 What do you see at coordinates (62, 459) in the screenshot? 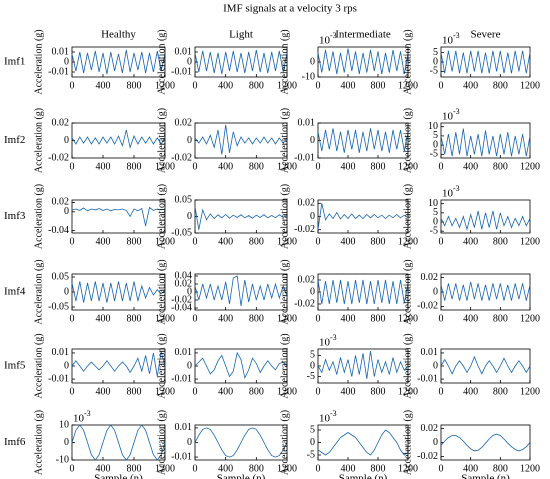
I see `y-tick-label: -10` at bounding box center [62, 459].